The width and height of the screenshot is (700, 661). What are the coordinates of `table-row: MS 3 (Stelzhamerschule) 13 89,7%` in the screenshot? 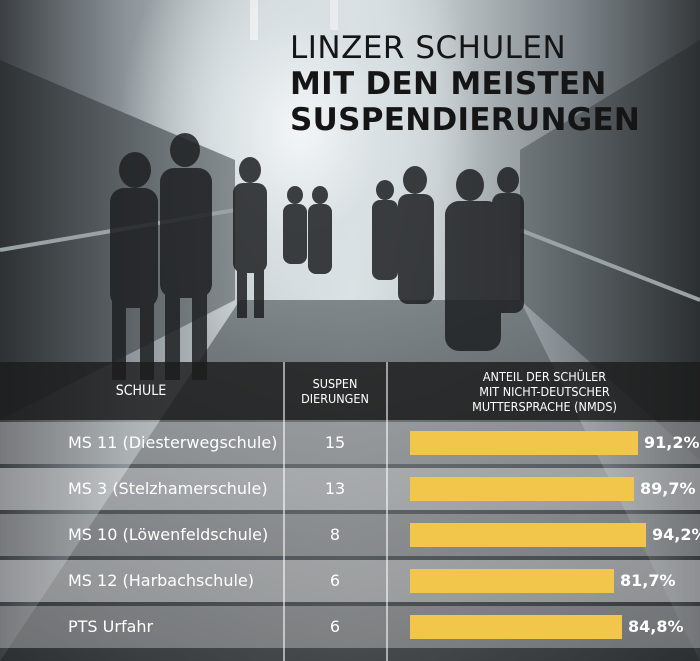 It's located at (350, 489).